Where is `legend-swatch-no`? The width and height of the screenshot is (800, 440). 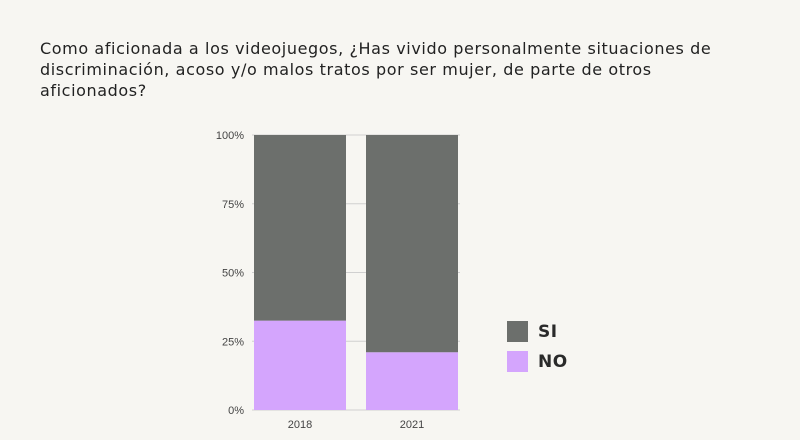
legend-swatch-no is located at coordinates (517, 361).